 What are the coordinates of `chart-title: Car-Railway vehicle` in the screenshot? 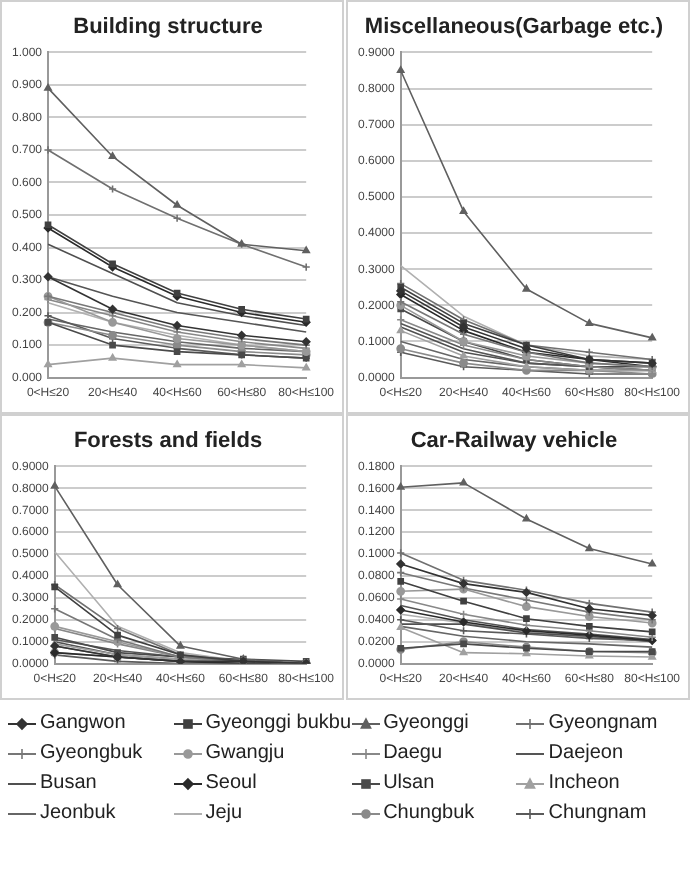 It's located at (514, 441).